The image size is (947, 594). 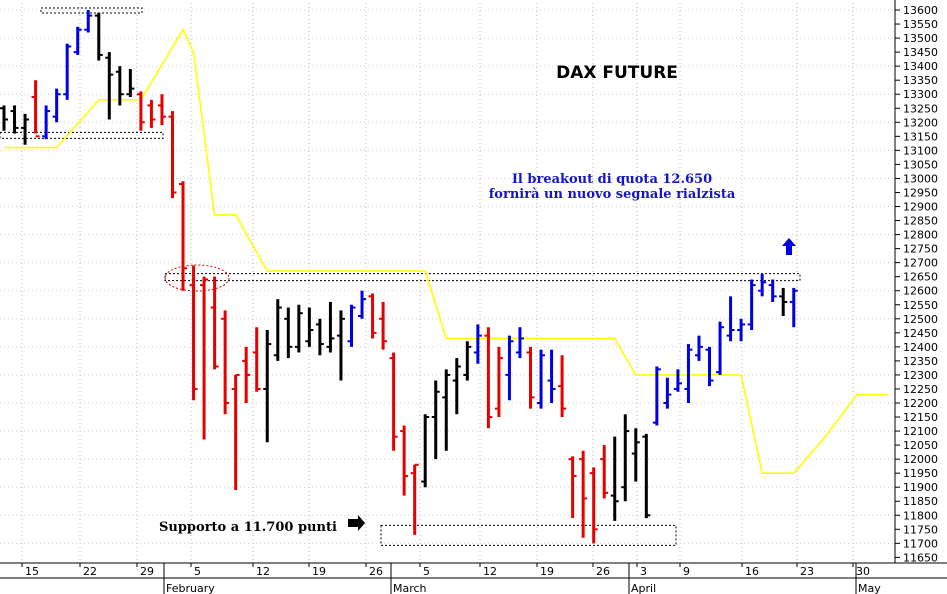 I want to click on y-tick-label: 12800, so click(x=920, y=235).